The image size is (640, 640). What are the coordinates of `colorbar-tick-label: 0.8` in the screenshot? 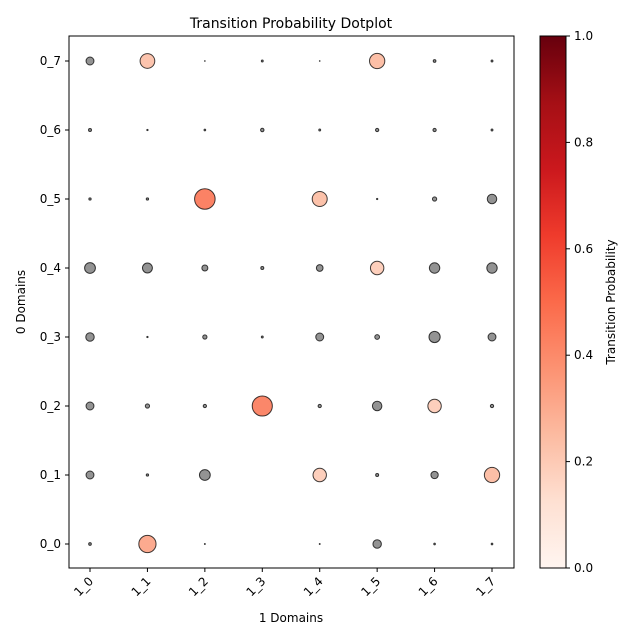 It's located at (583, 142).